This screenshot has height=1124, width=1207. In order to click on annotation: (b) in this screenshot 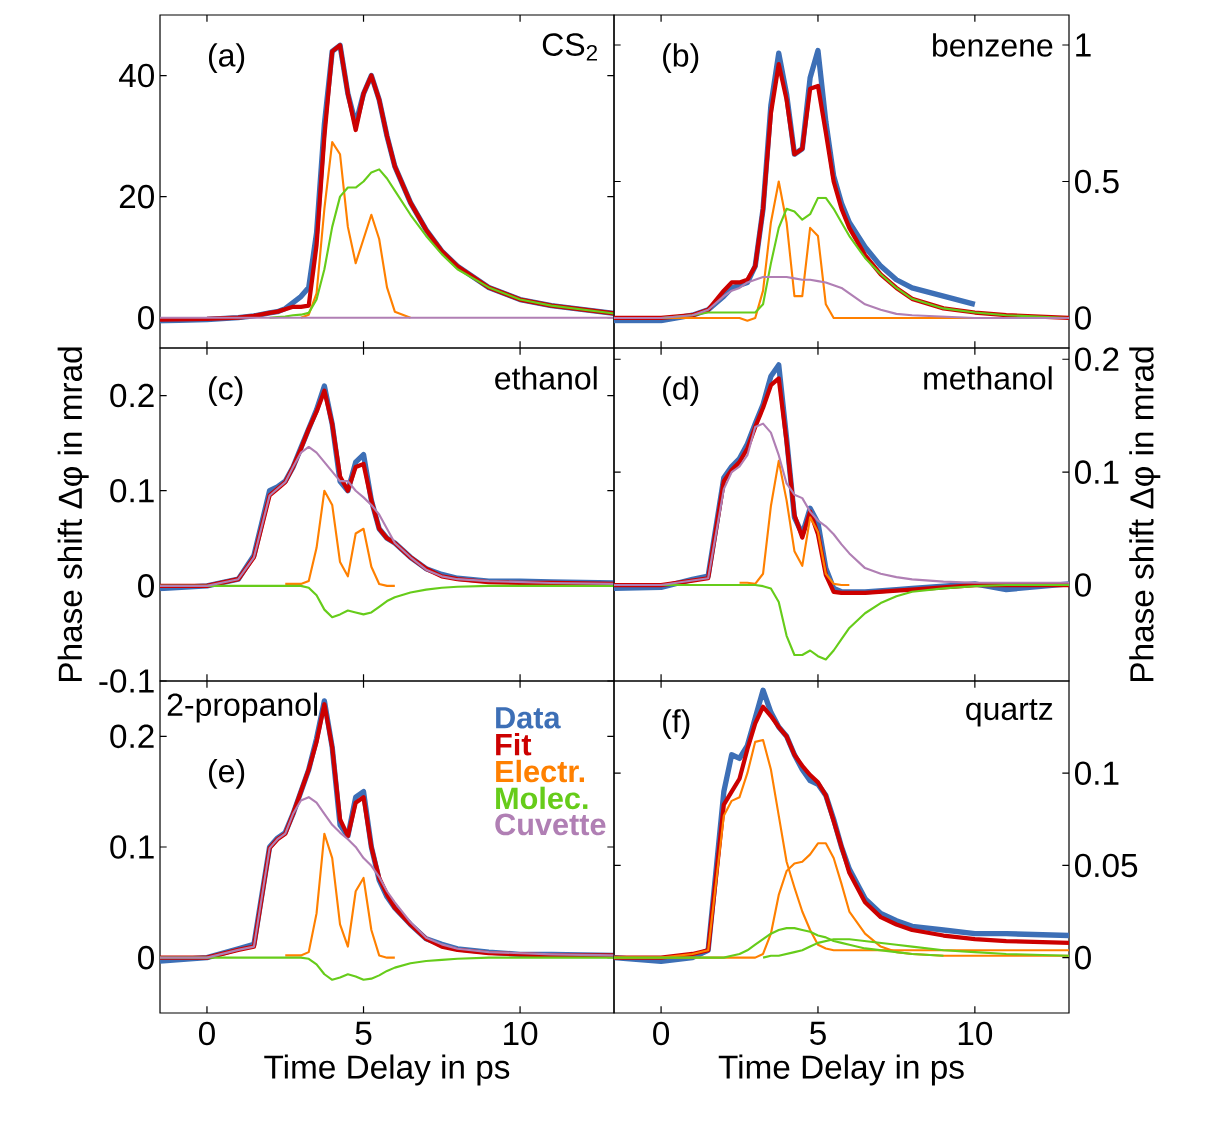, I will do `click(681, 58)`.